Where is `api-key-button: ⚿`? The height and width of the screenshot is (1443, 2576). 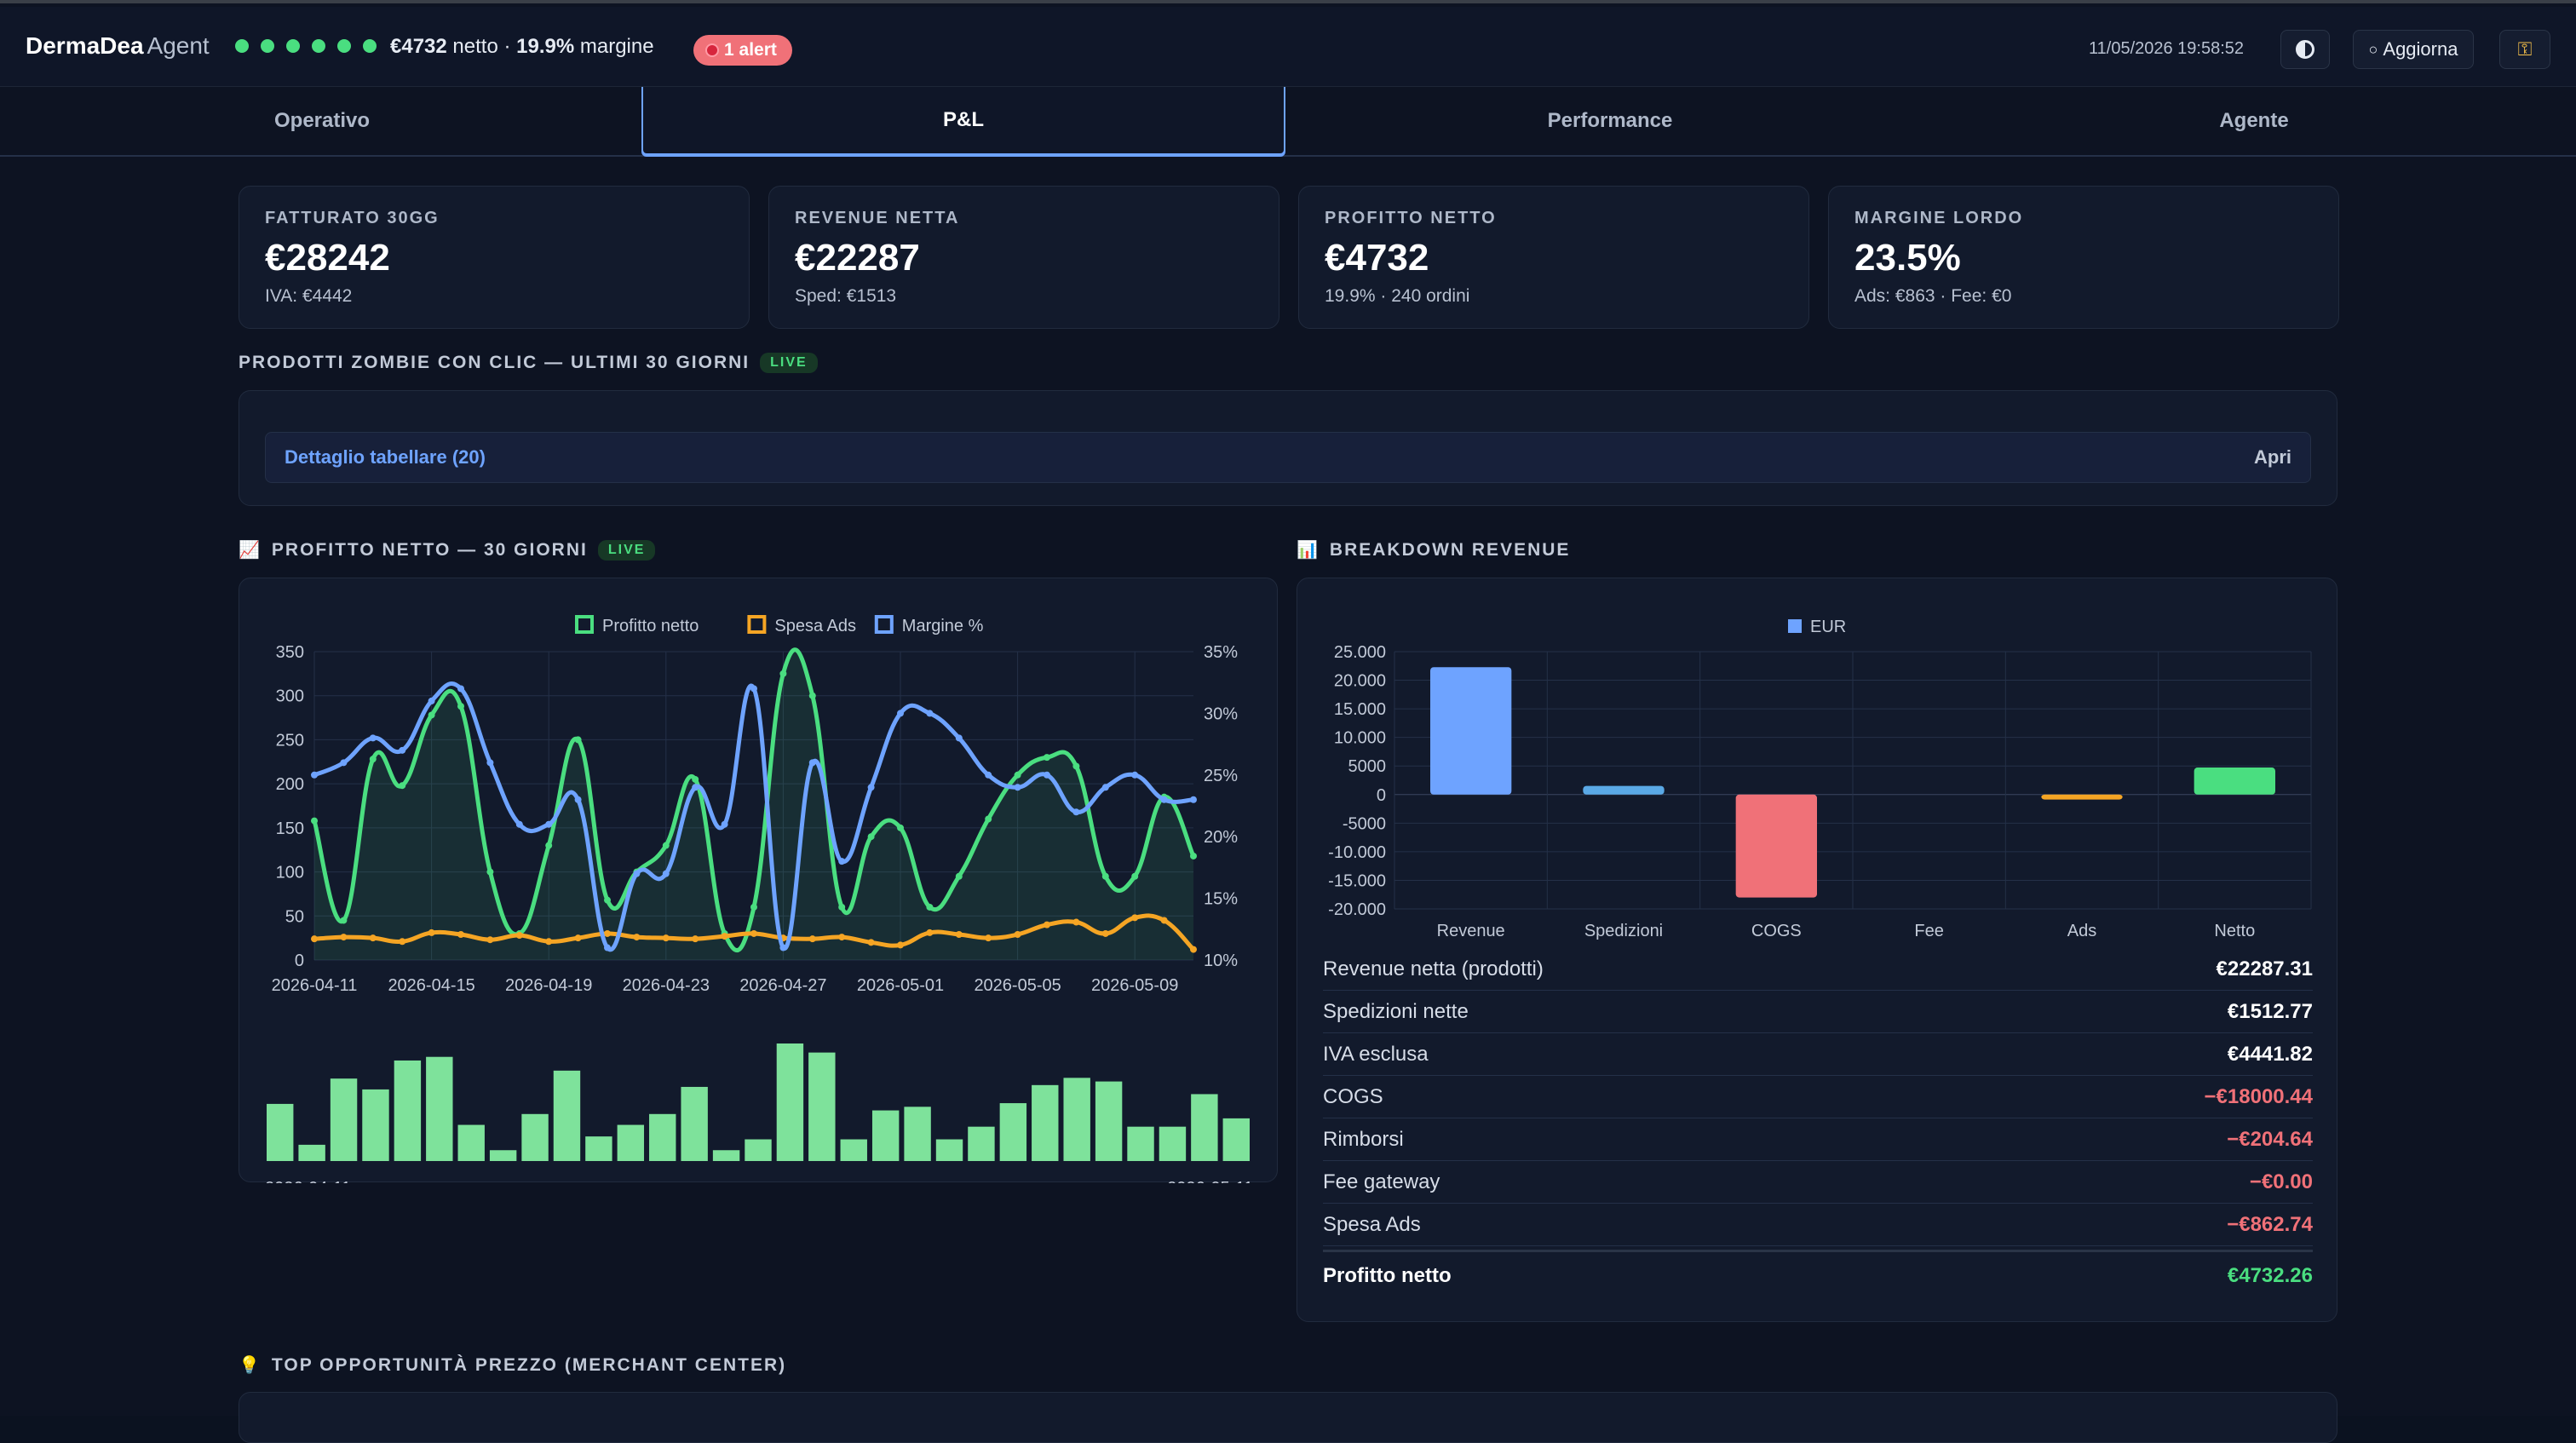 api-key-button: ⚿ is located at coordinates (2525, 49).